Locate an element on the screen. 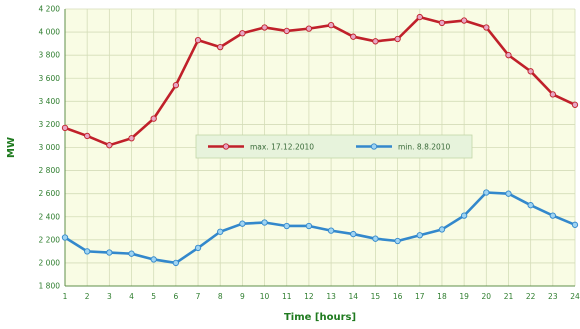  x-tick-label: 17 is located at coordinates (420, 296).